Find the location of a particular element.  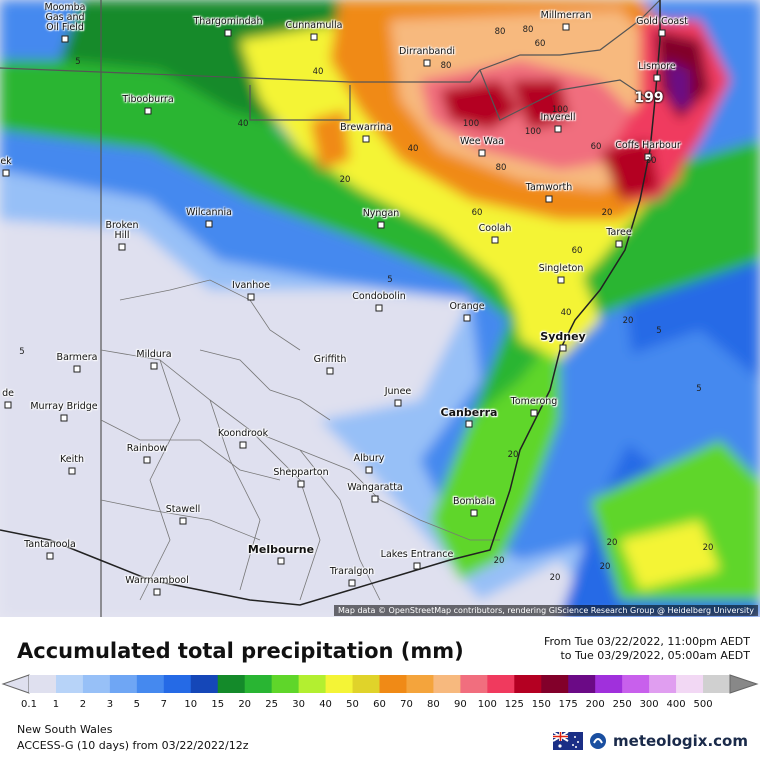

city-label: Shepparton is located at coordinates (301, 472).